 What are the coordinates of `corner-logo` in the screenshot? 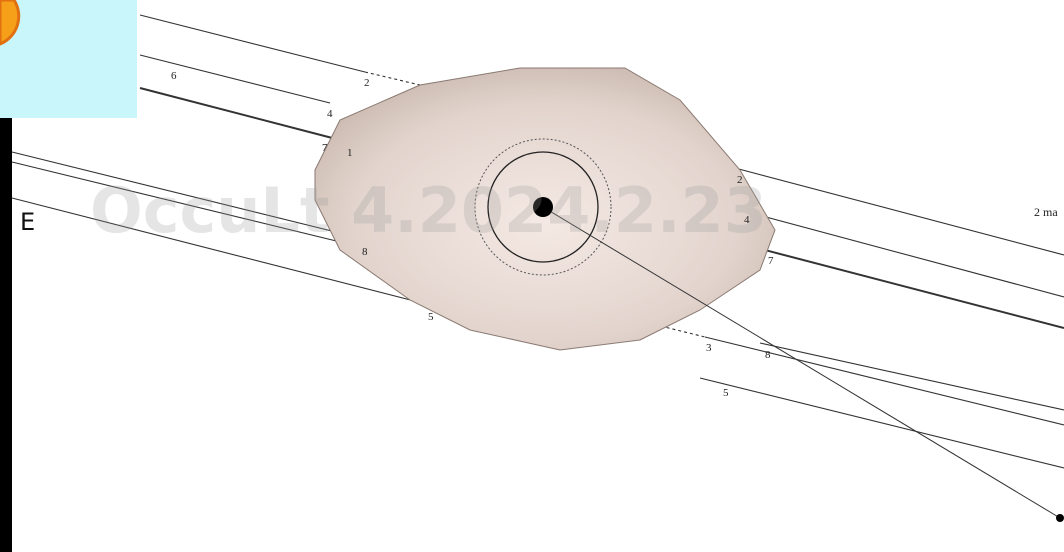 It's located at (10, 23).